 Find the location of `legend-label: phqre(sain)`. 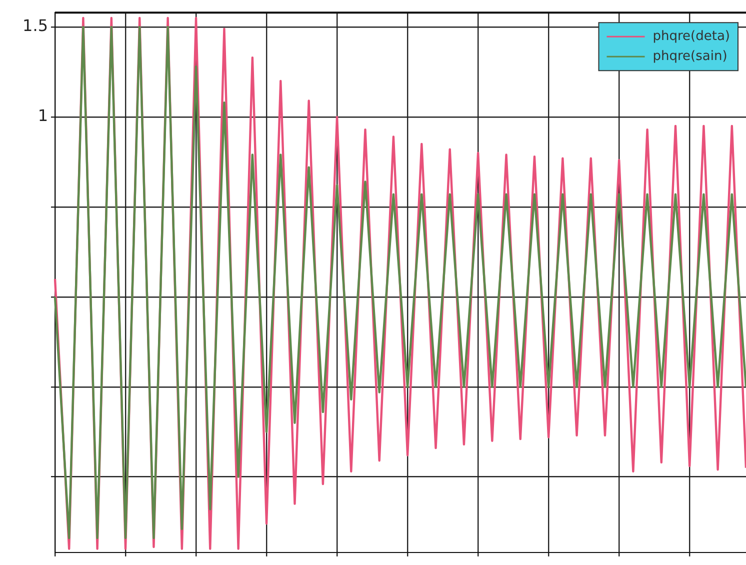

legend-label: phqre(sain) is located at coordinates (690, 56).